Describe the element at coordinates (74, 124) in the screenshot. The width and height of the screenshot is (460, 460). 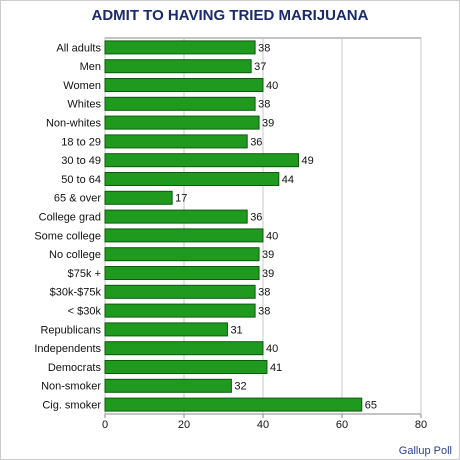
I see `y-tick-label: Non-whites` at that location.